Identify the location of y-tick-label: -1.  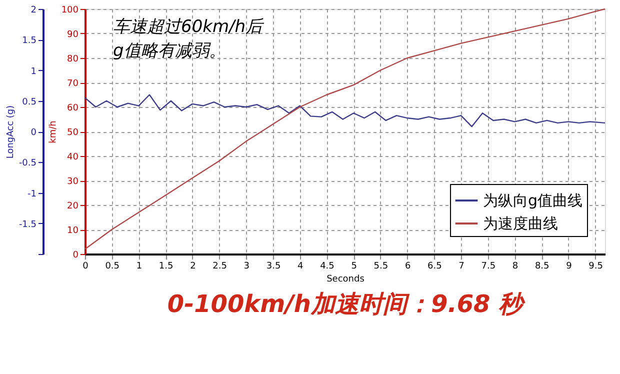
(32, 194).